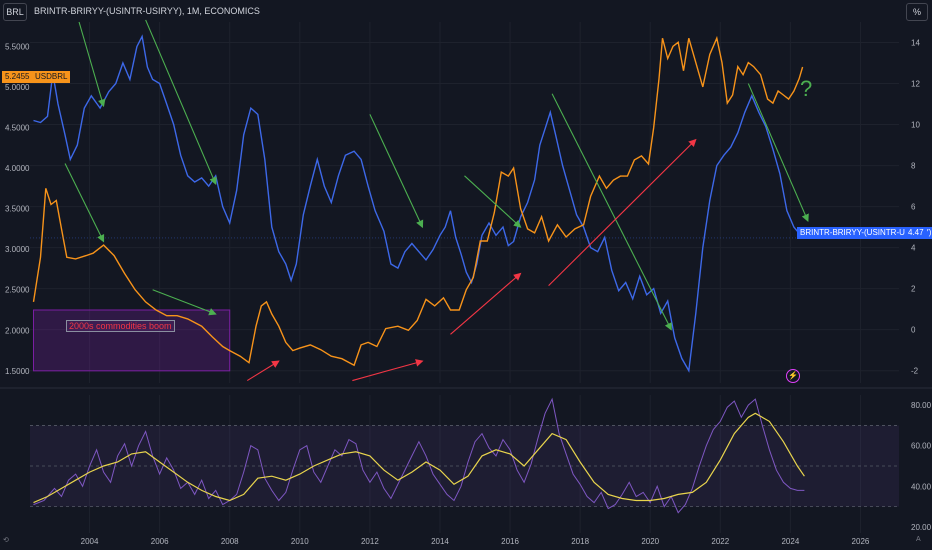 The height and width of the screenshot is (550, 932). What do you see at coordinates (913, 166) in the screenshot?
I see `right-axis-tick-label: 8` at bounding box center [913, 166].